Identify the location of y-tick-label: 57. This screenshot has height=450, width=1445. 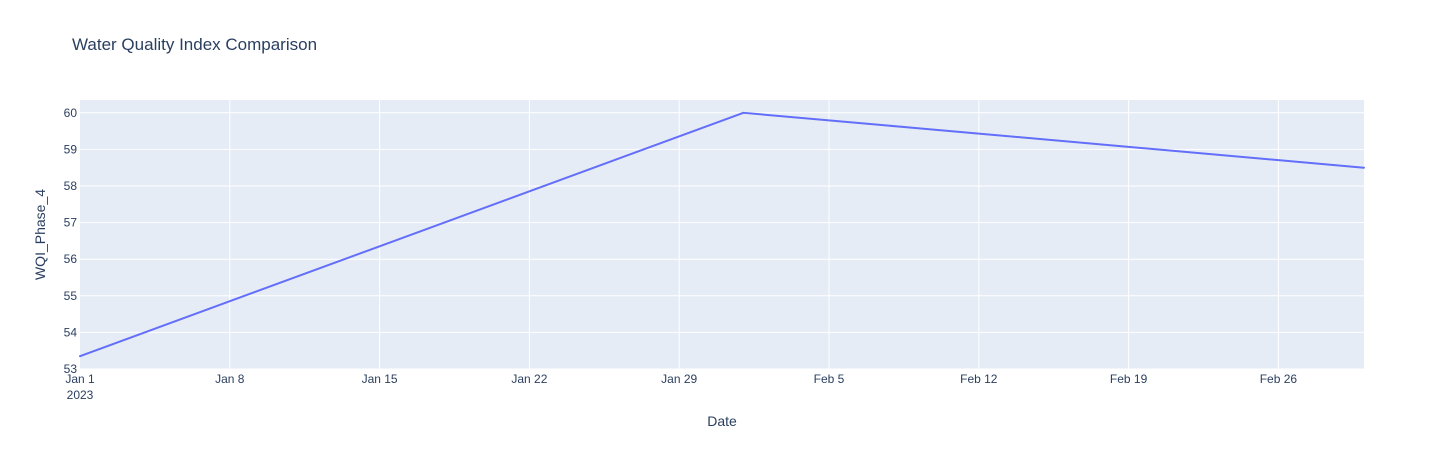
(71, 223).